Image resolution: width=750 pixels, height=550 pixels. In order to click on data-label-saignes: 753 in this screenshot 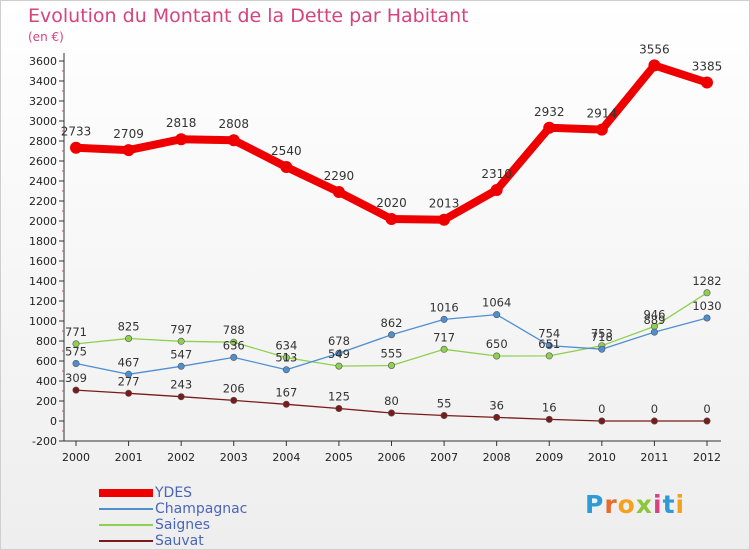, I will do `click(602, 334)`.